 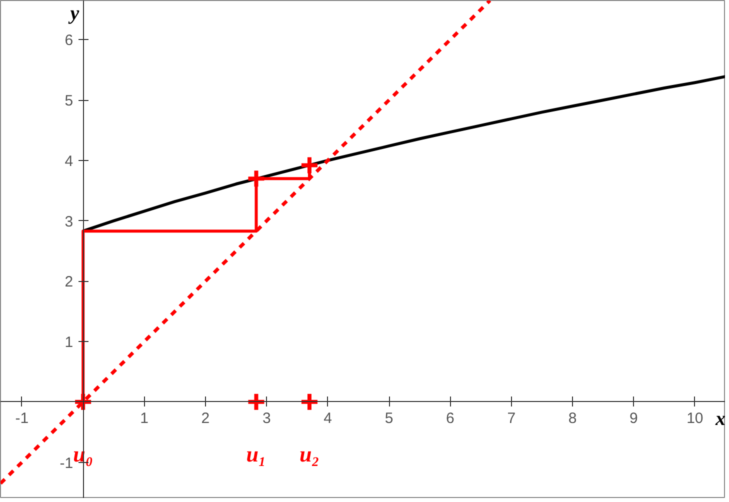 What do you see at coordinates (389, 418) in the screenshot?
I see `x-tick-label: 5` at bounding box center [389, 418].